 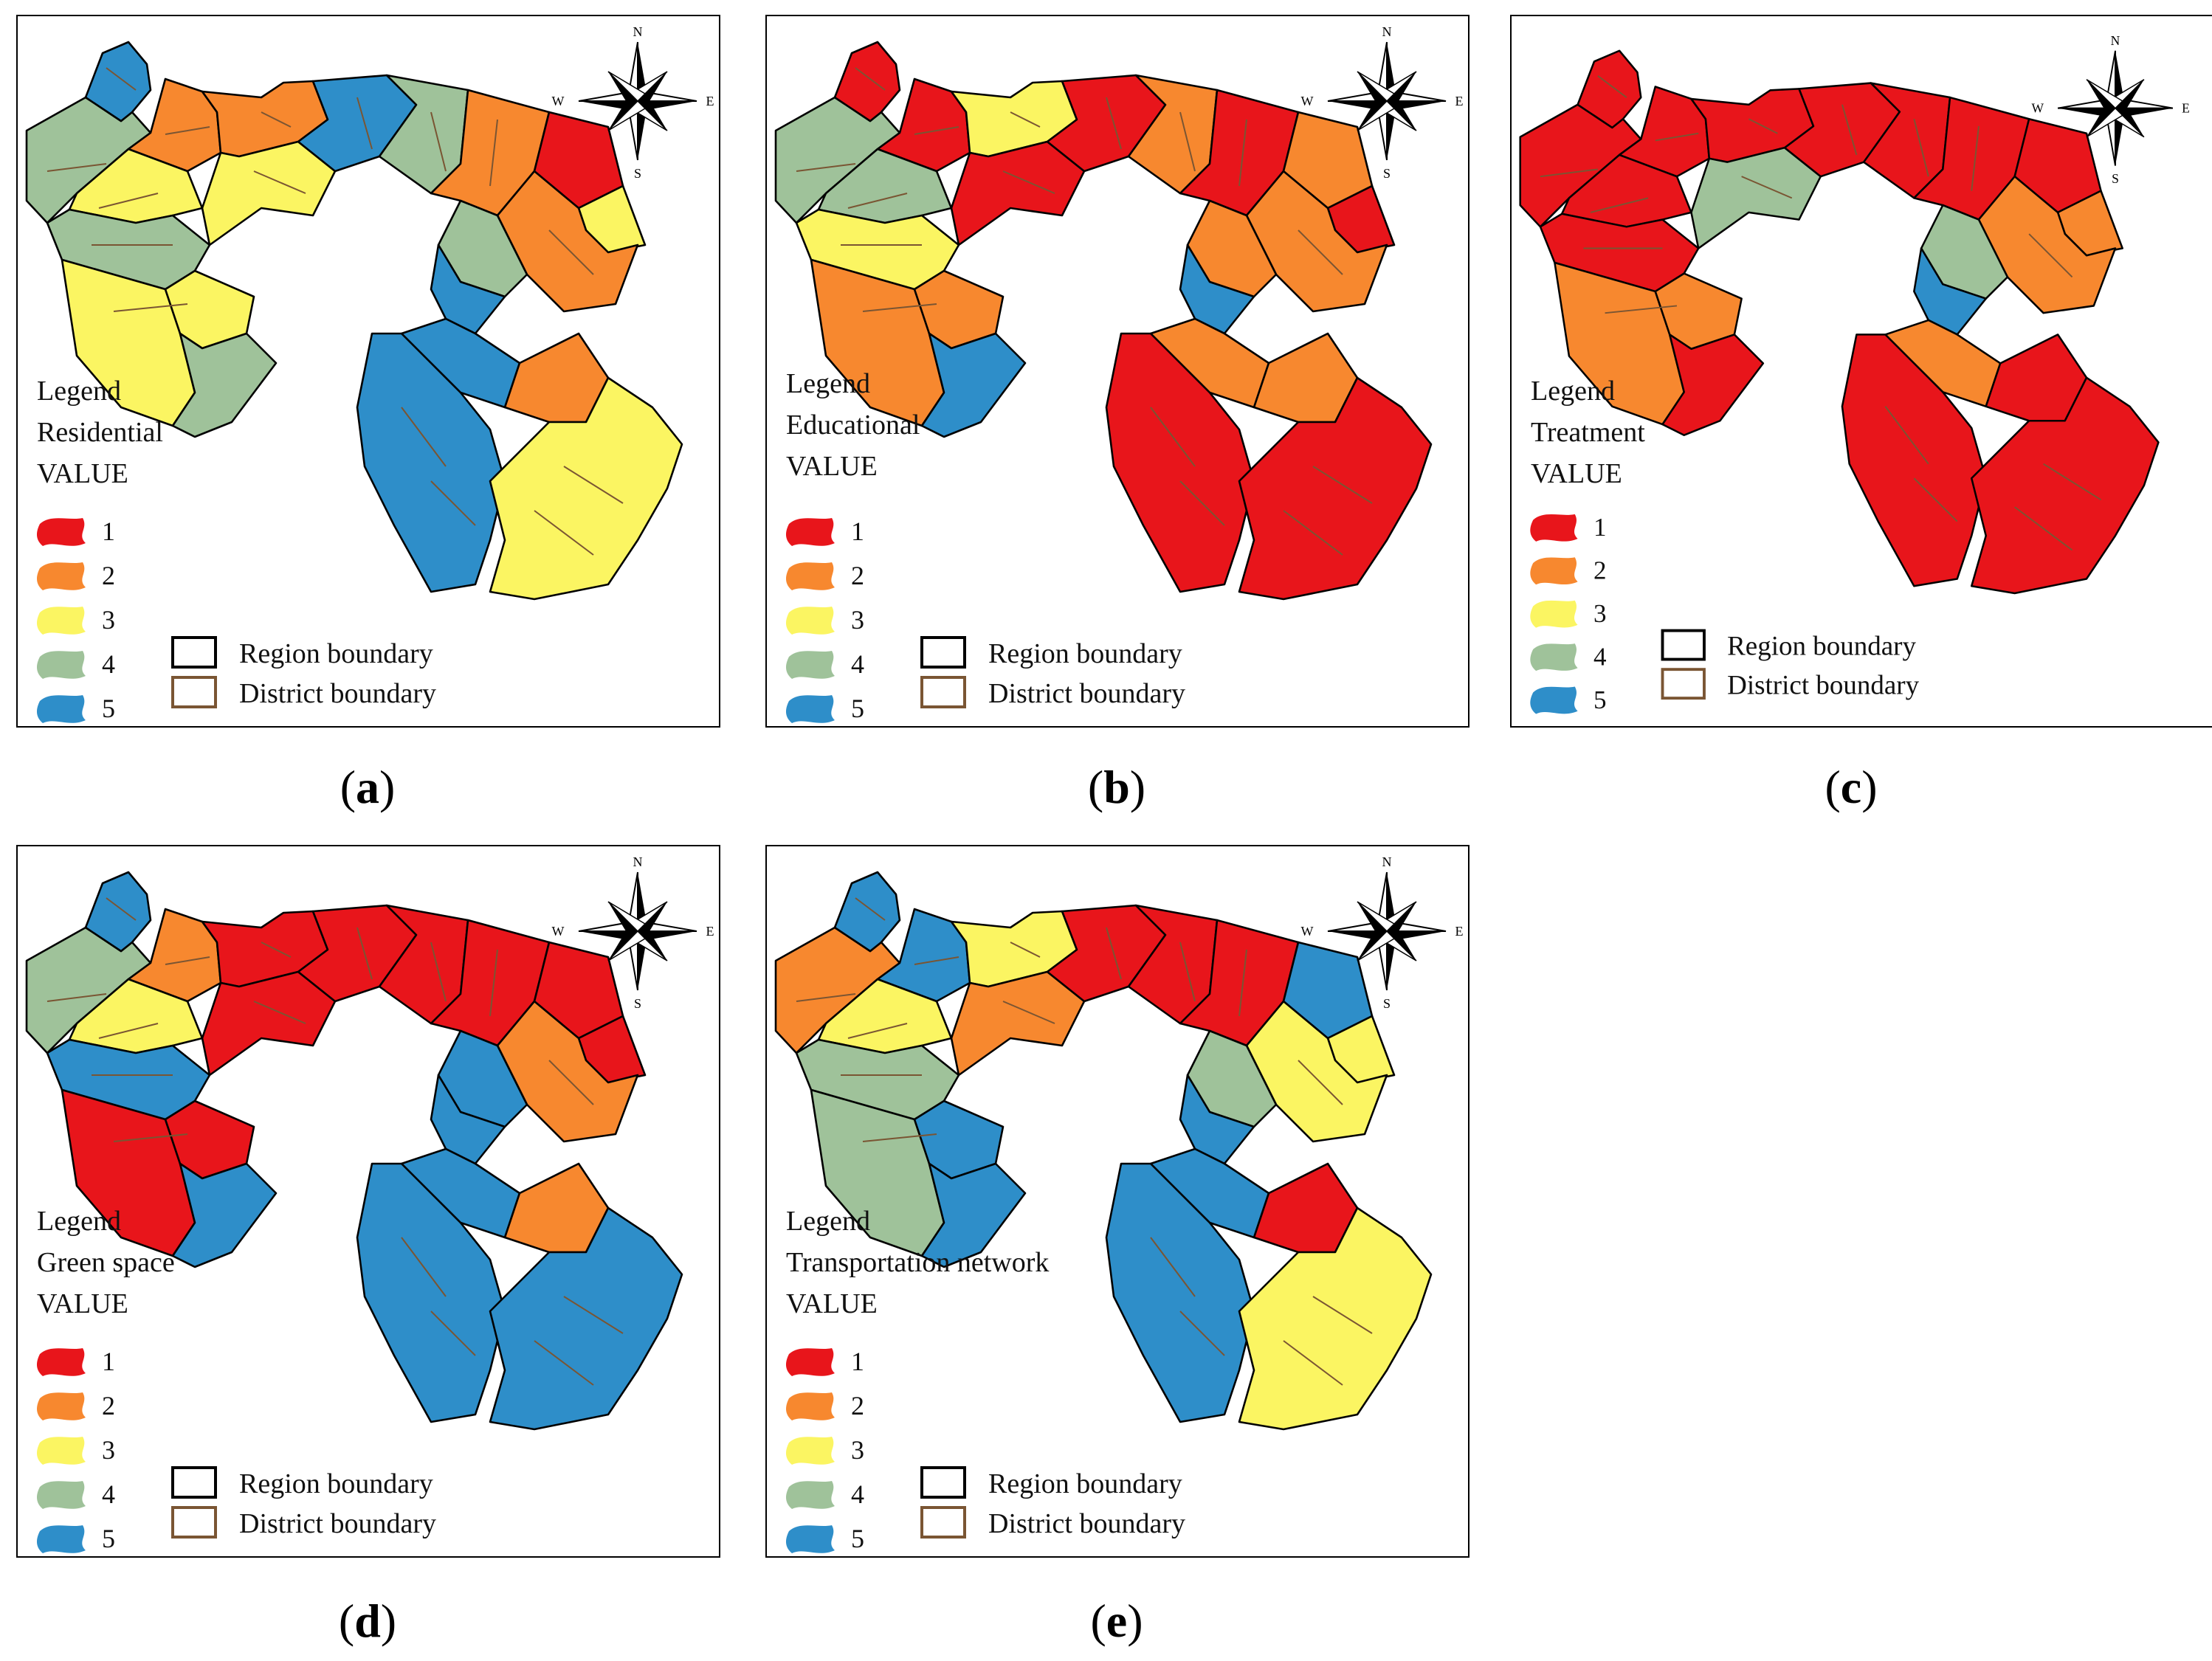 What do you see at coordinates (1116, 787) in the screenshot?
I see `caption-b: (b)` at bounding box center [1116, 787].